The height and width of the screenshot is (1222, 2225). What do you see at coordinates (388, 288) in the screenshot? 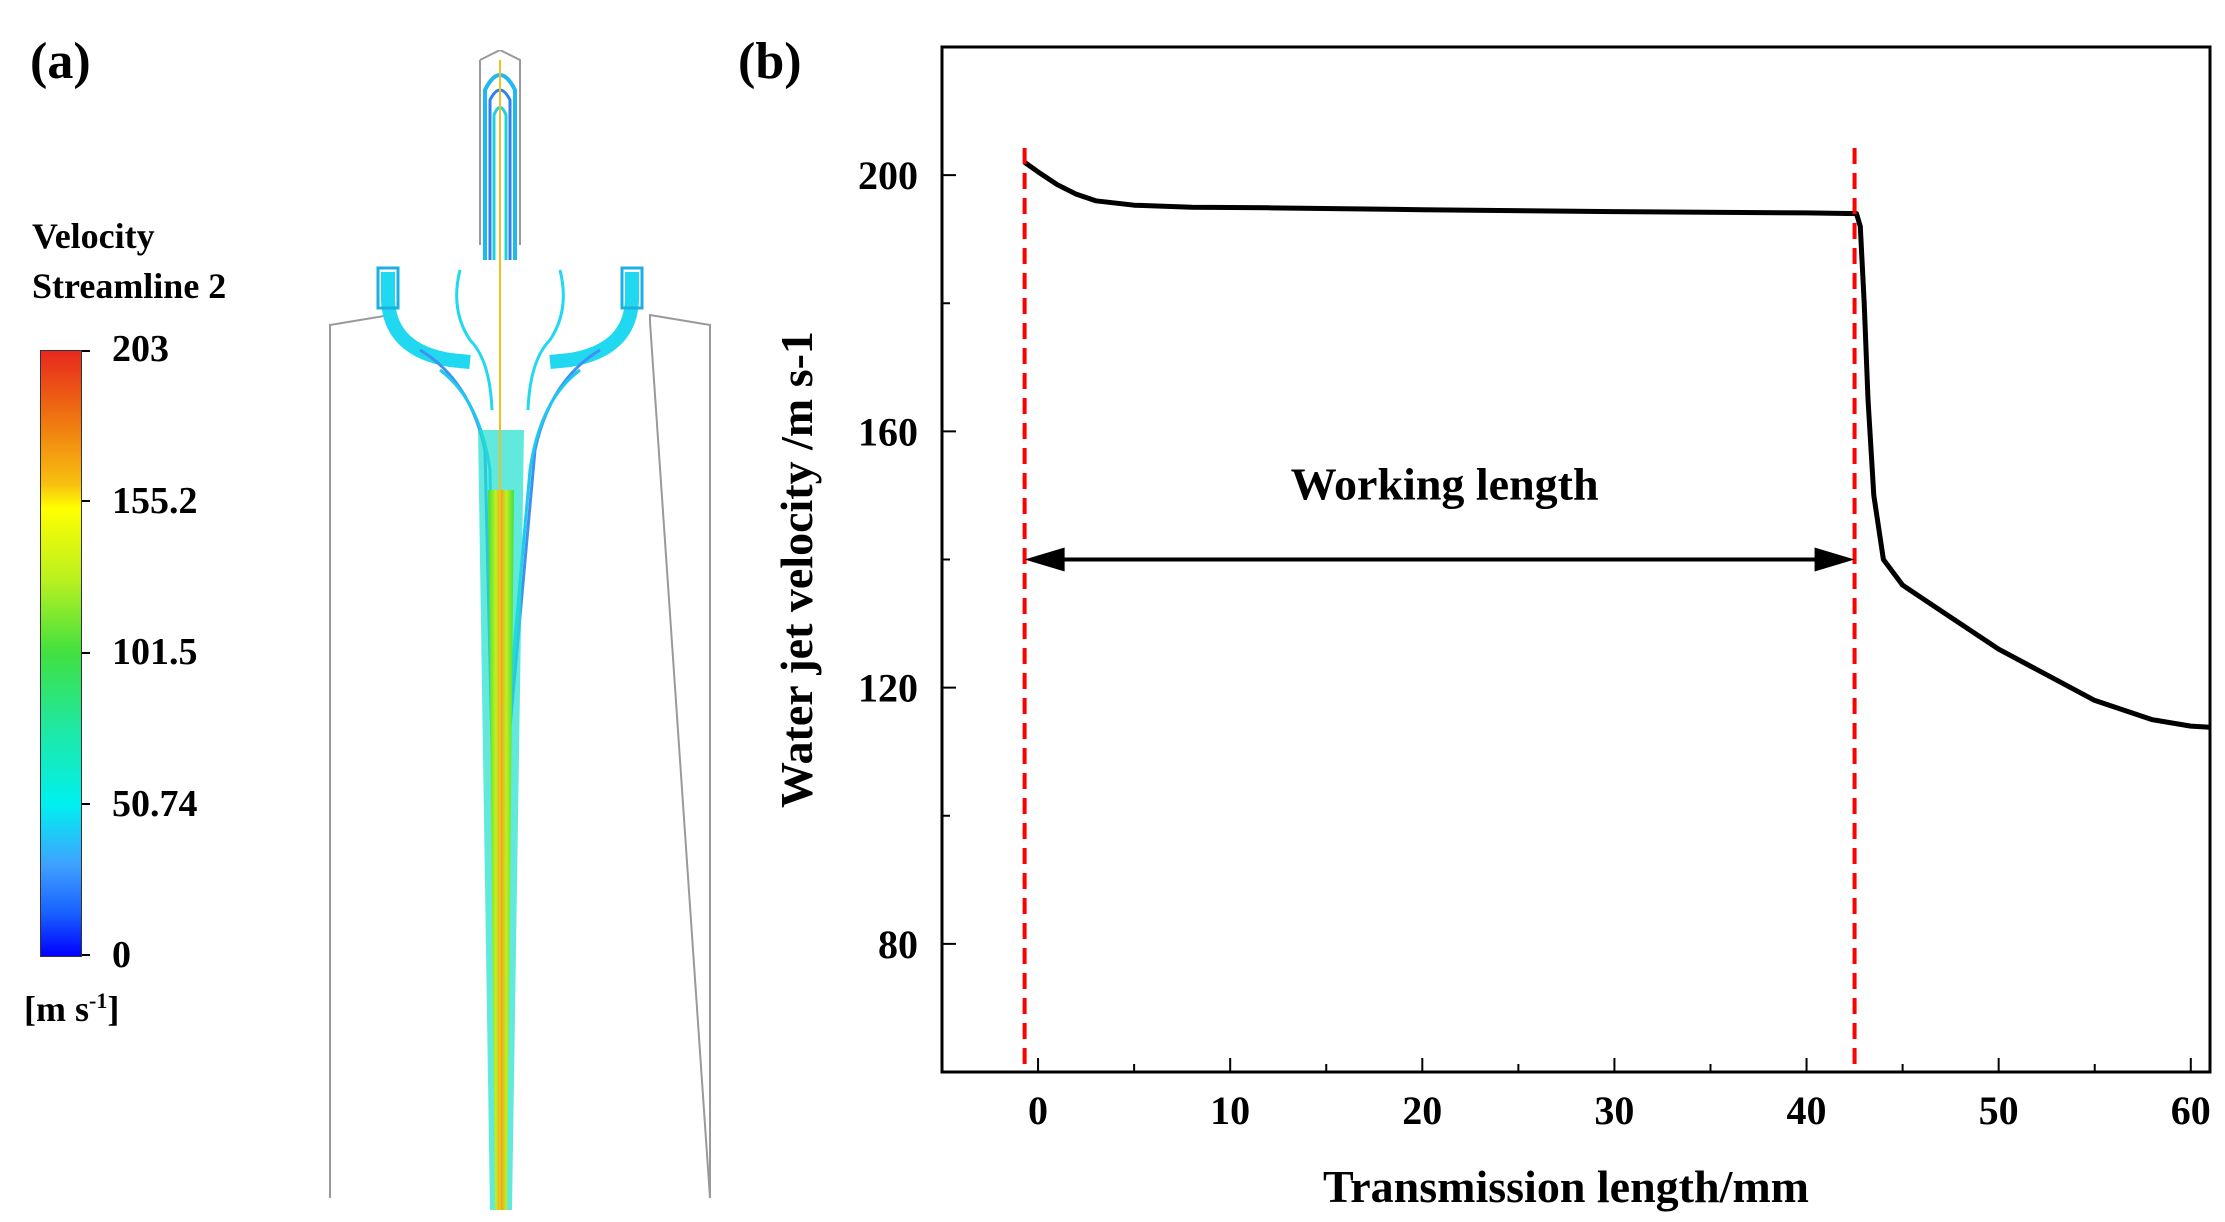
I see `left-inlet-cap` at bounding box center [388, 288].